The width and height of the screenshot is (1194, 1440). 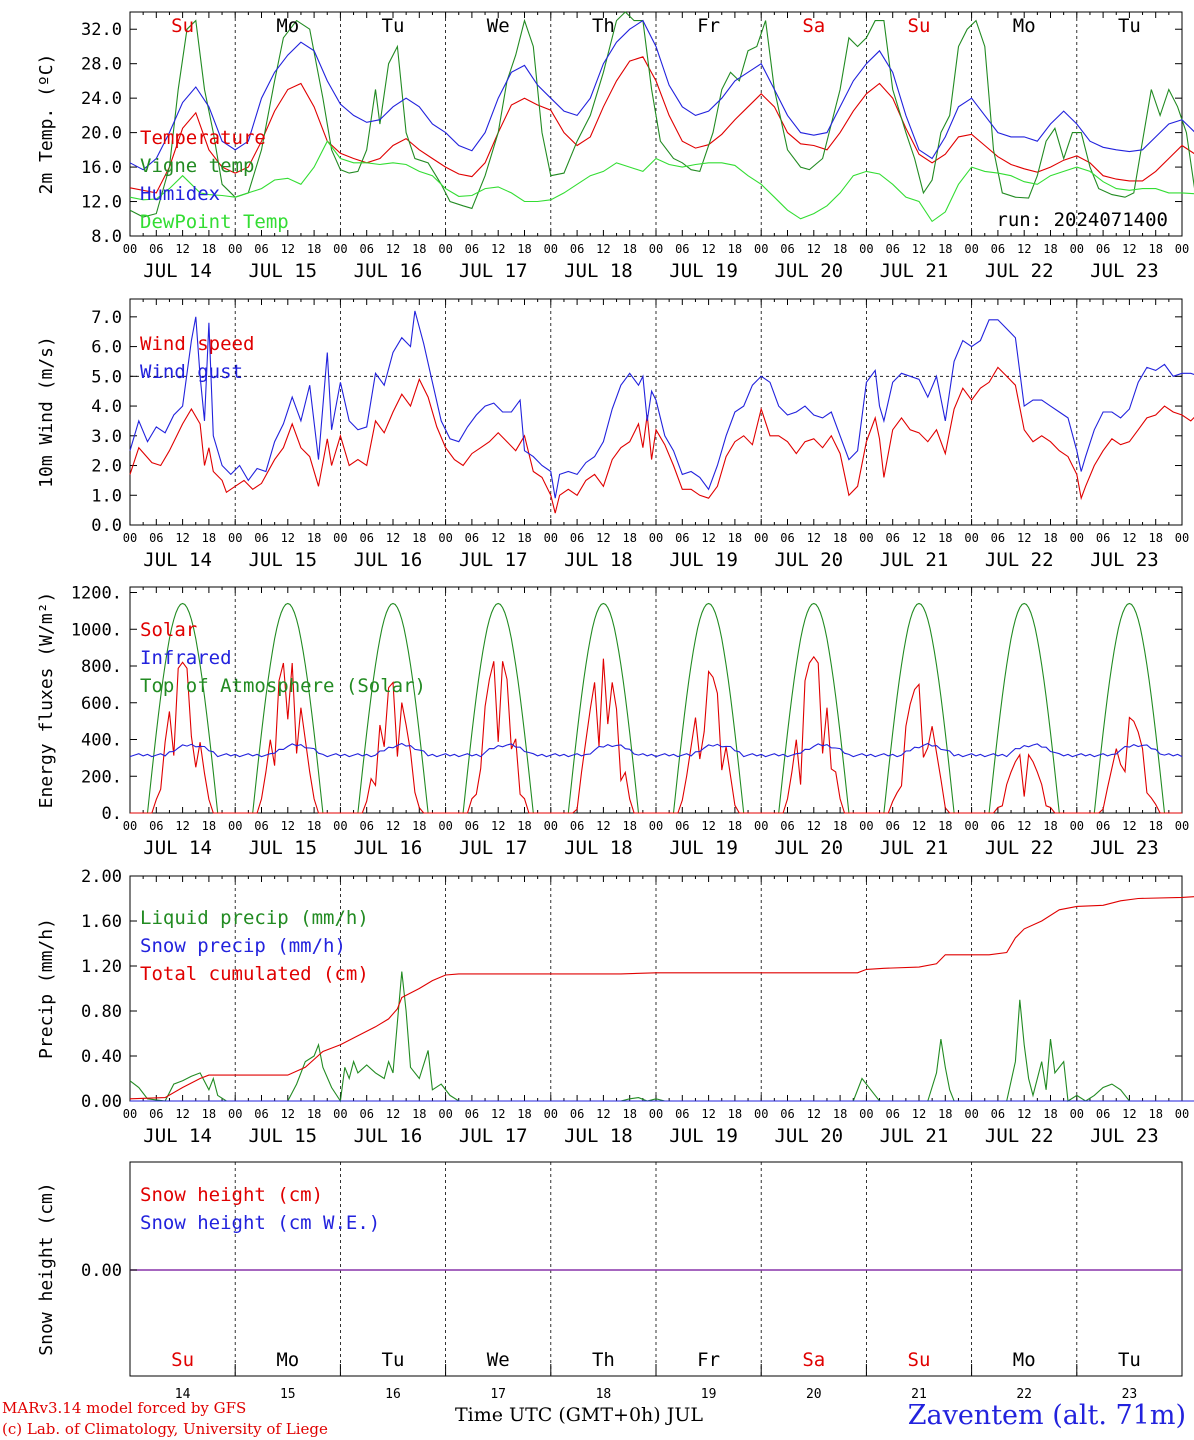 I want to click on y-tick-label: 0.00, so click(x=101, y=1102).